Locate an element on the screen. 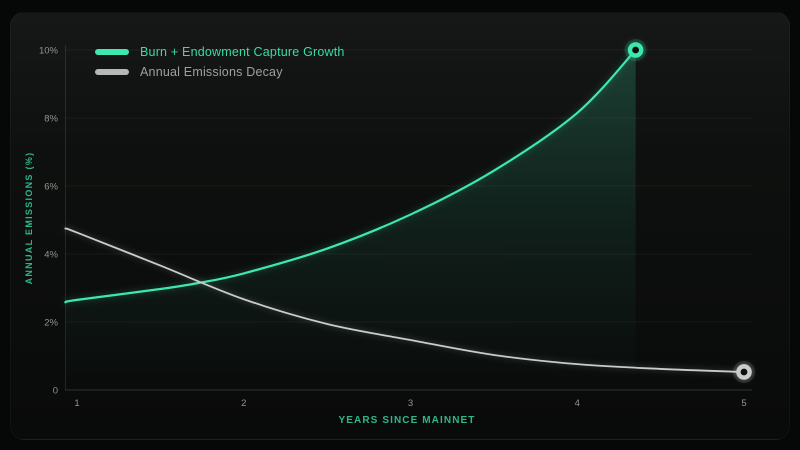 This screenshot has width=800, height=450. y-tick-4%: 4% is located at coordinates (51, 255).